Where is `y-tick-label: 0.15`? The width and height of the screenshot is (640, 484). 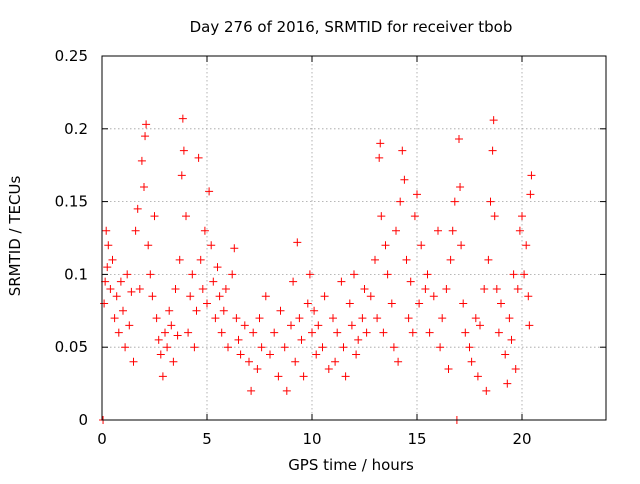
y-tick-label: 0.15 is located at coordinates (71, 202).